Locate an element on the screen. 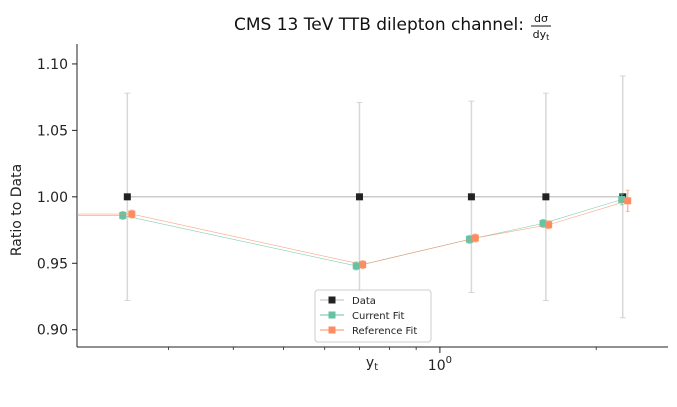 Image resolution: width=677 pixels, height=407 pixels. legend-frame is located at coordinates (373, 316).